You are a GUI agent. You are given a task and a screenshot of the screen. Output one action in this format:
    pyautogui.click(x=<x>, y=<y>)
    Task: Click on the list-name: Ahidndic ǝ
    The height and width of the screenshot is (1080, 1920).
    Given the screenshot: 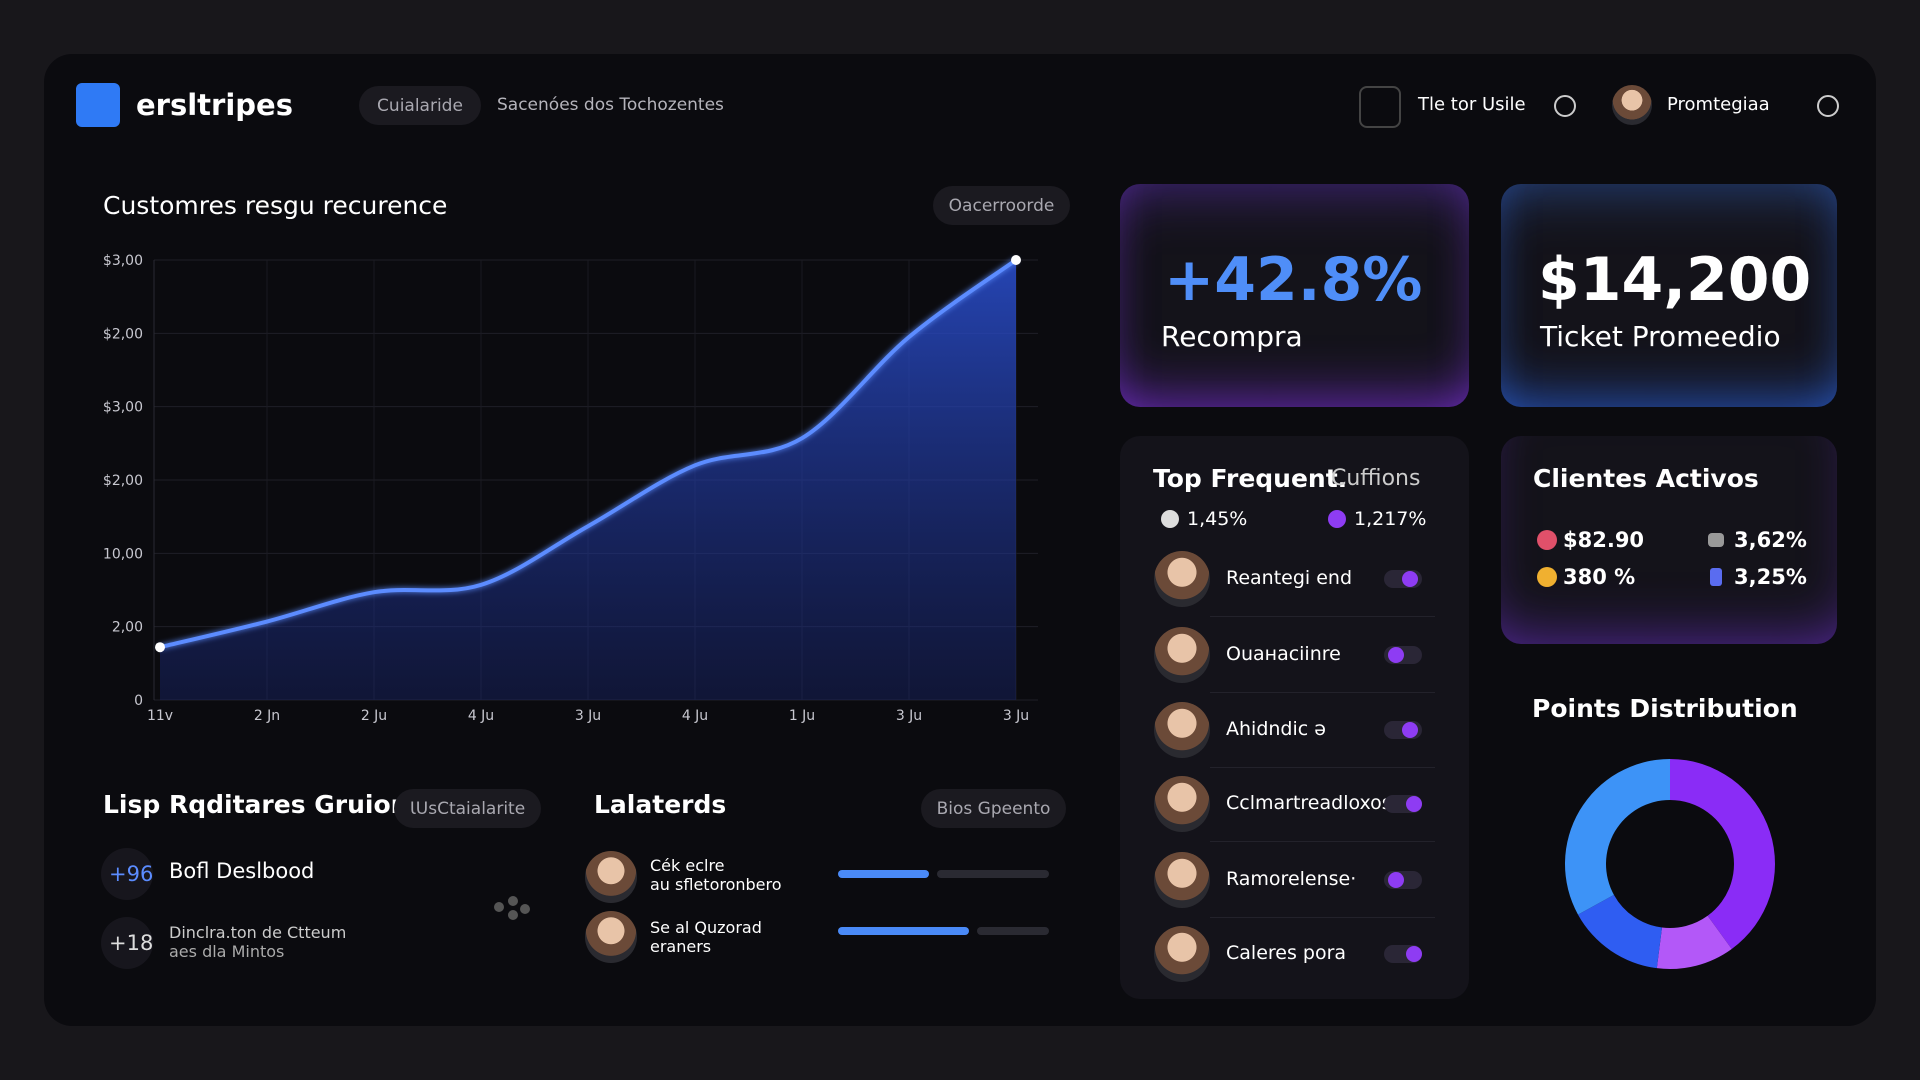 What is the action you would take?
    pyautogui.click(x=1276, y=729)
    